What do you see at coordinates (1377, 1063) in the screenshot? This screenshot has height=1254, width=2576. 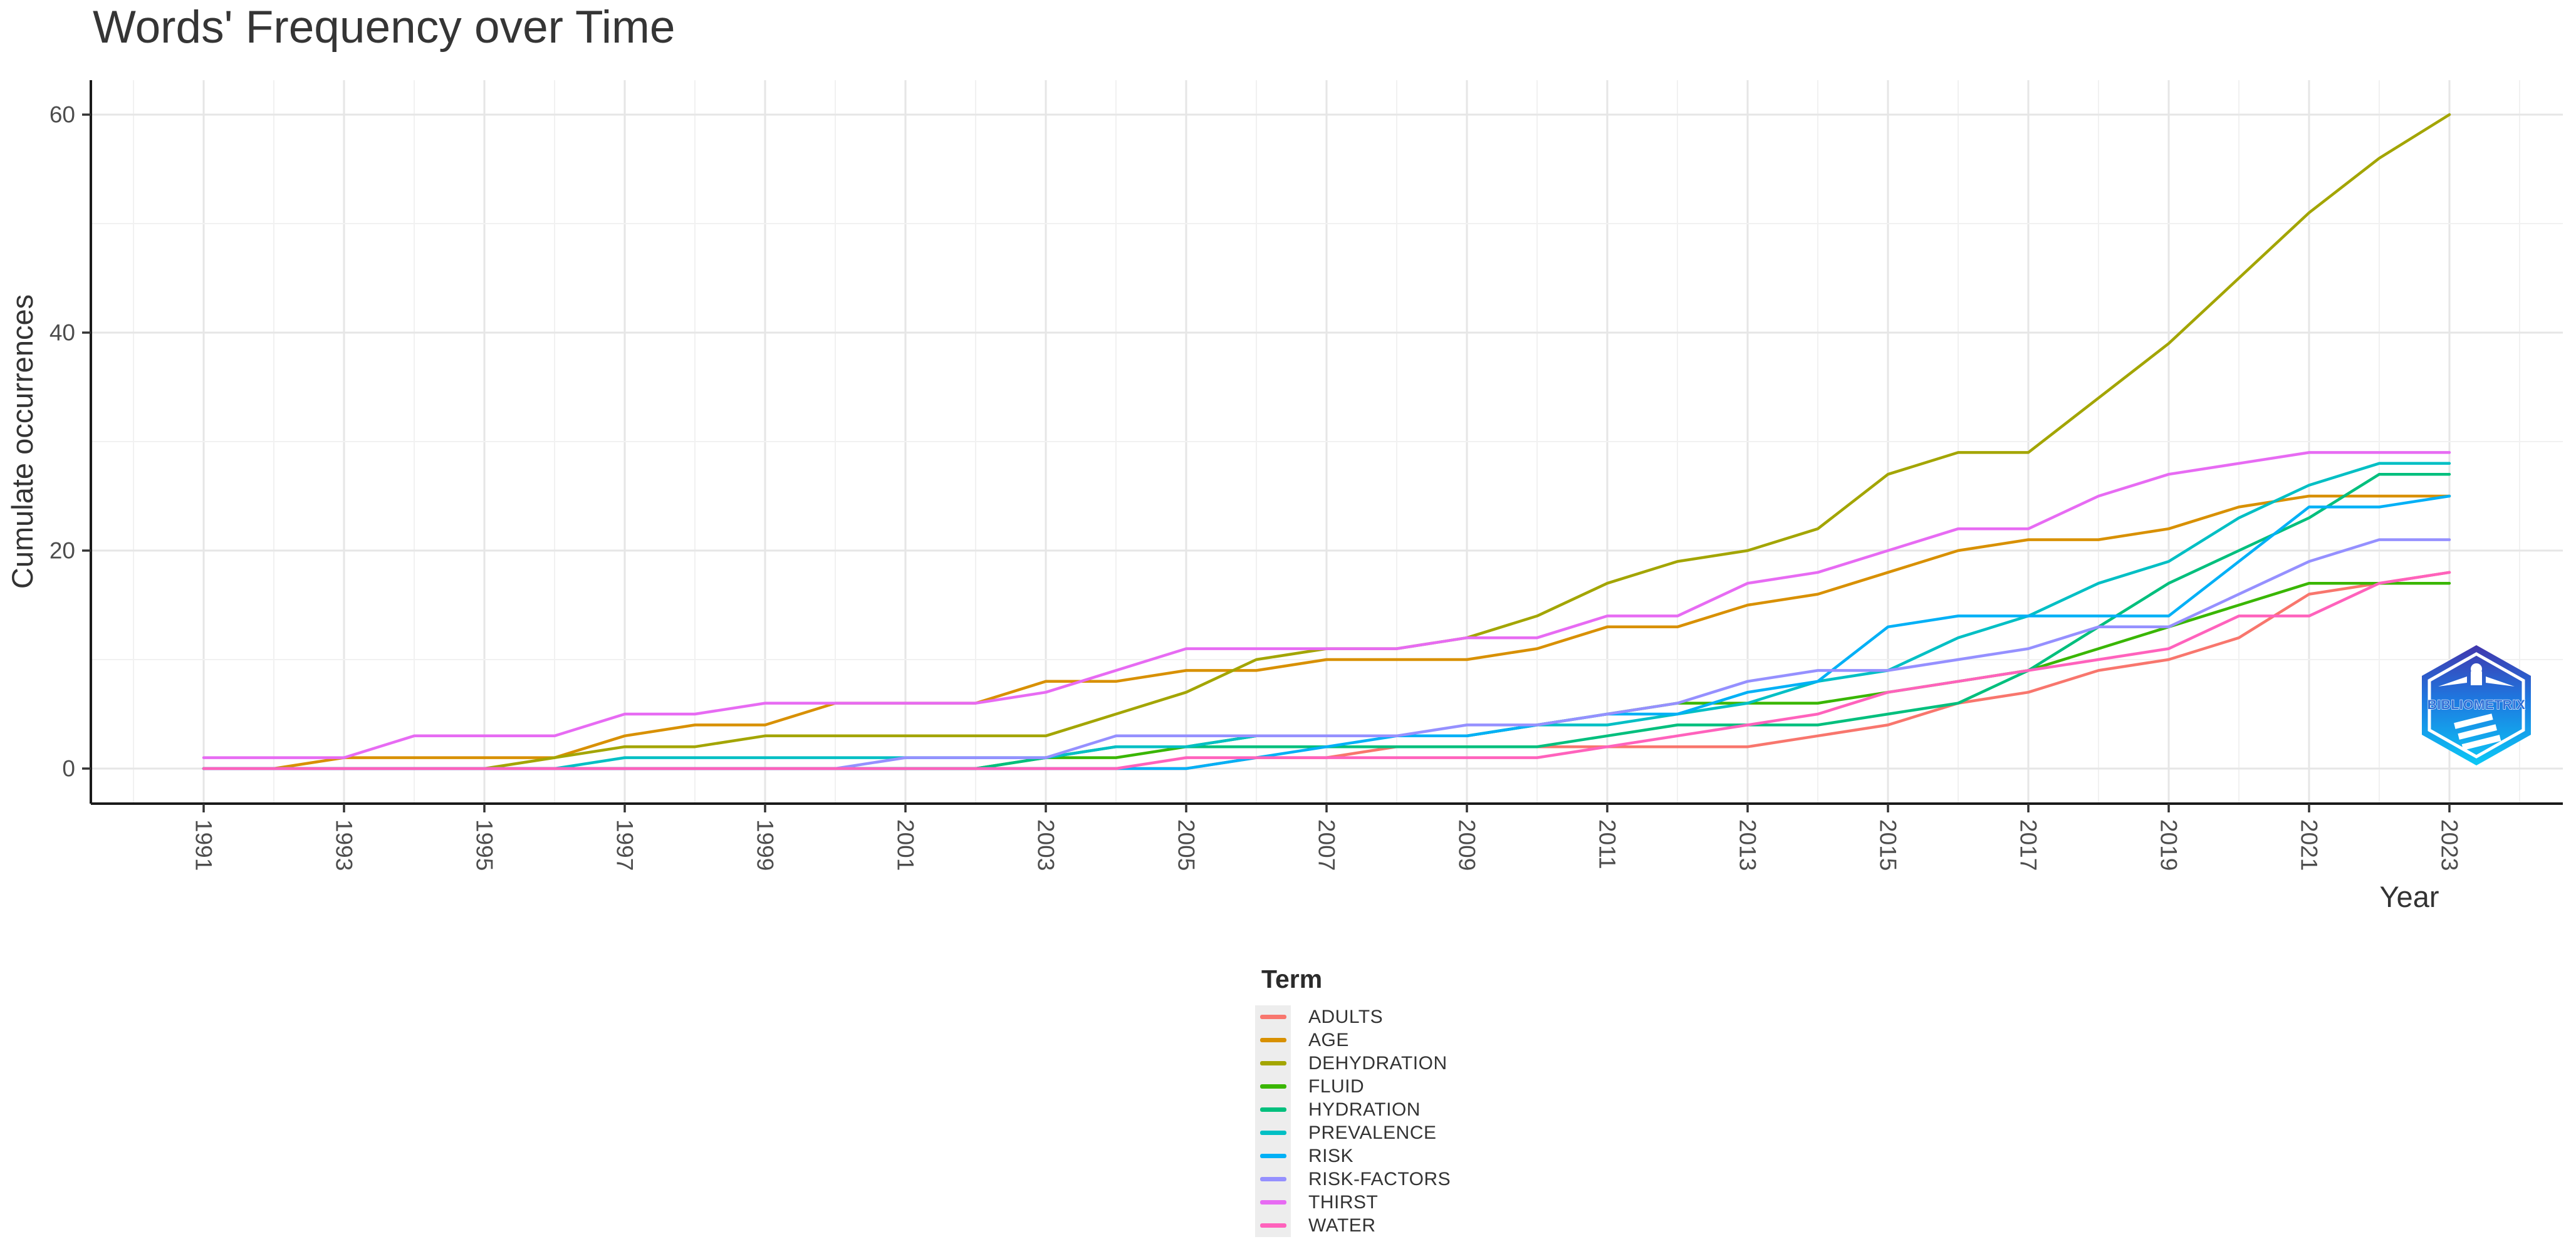 I see `legend-item-label: DEHYDRATION` at bounding box center [1377, 1063].